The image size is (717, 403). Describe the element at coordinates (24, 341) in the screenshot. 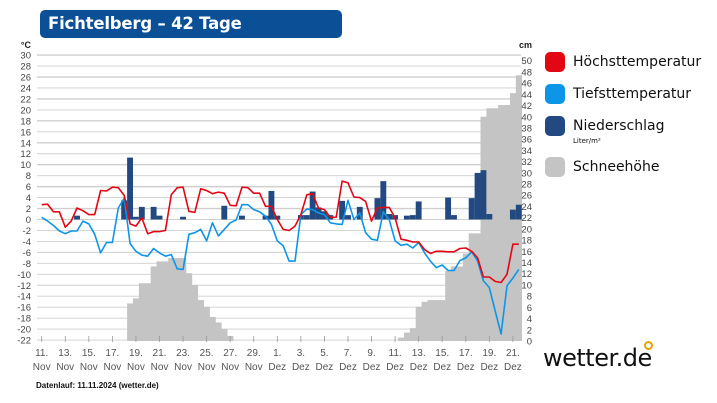

I see `y-left-tick-label: -22` at that location.